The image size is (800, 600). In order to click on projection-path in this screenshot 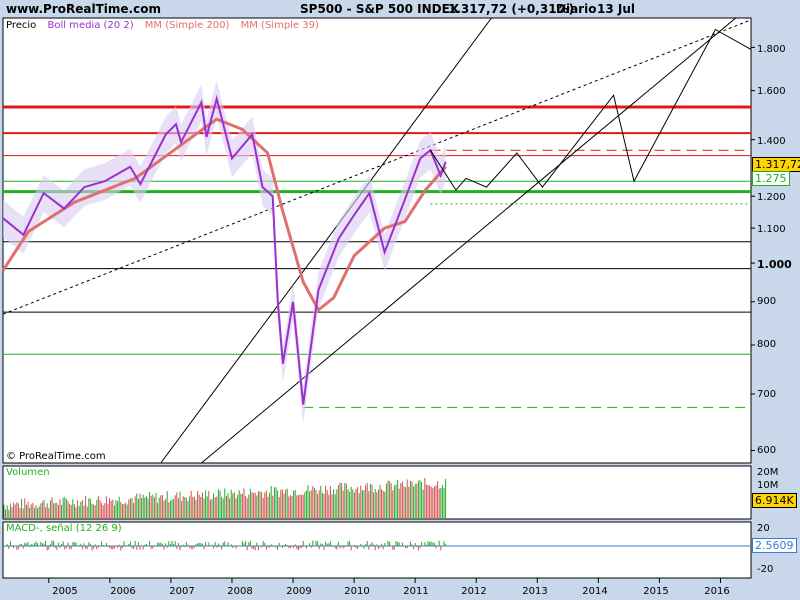, I will do `click(590, 109)`.